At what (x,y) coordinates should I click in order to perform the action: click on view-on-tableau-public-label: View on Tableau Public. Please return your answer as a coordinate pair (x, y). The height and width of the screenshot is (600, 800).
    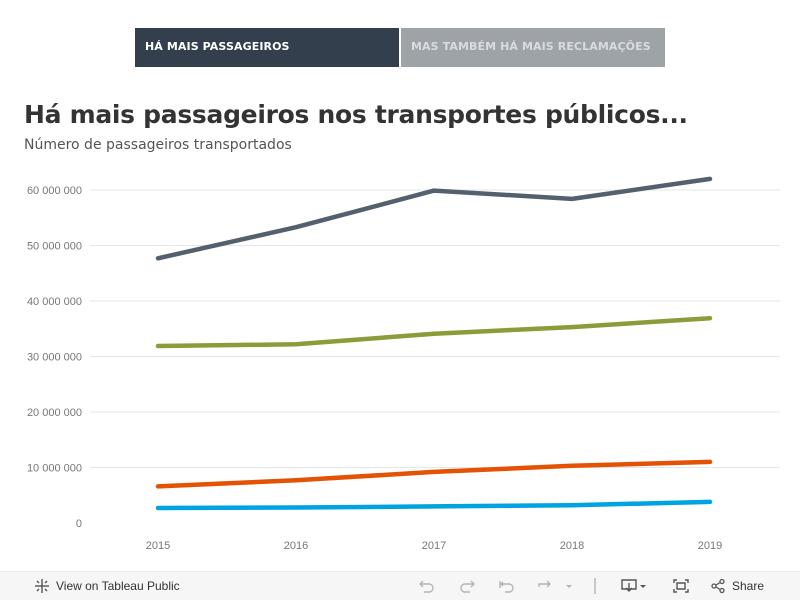
    Looking at the image, I should click on (118, 586).